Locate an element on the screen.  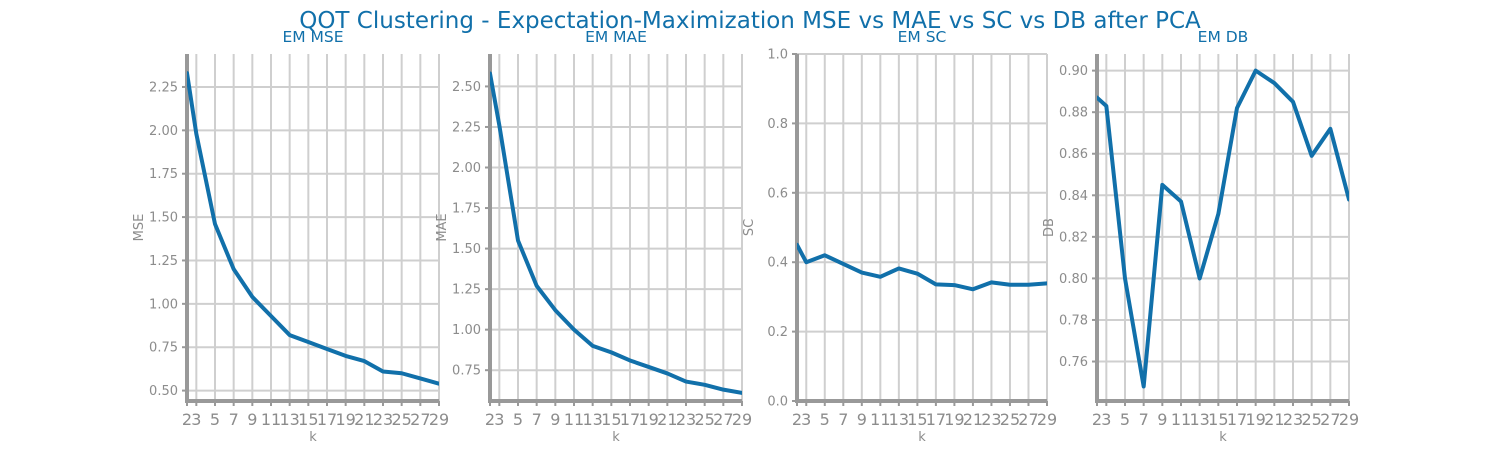
y-axis-label: MSE is located at coordinates (139, 228).